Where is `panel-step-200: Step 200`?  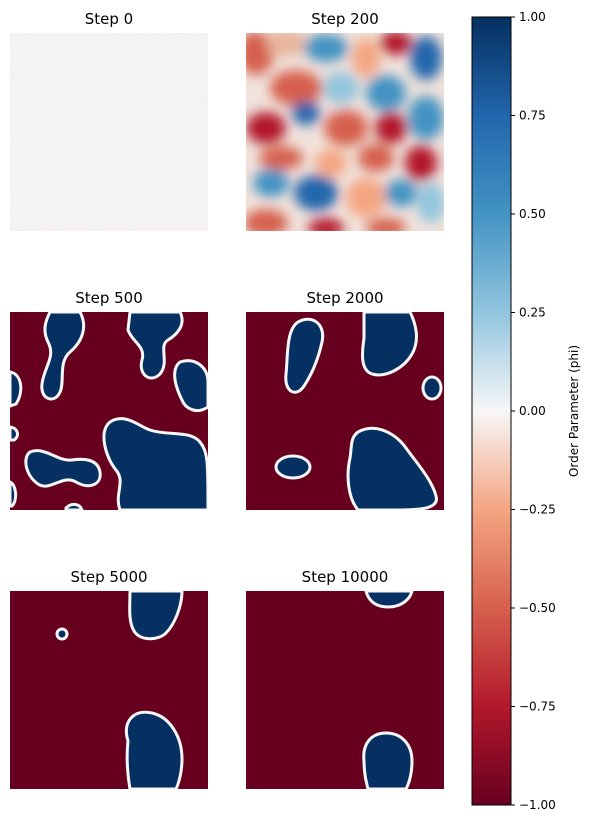 panel-step-200: Step 200 is located at coordinates (345, 120).